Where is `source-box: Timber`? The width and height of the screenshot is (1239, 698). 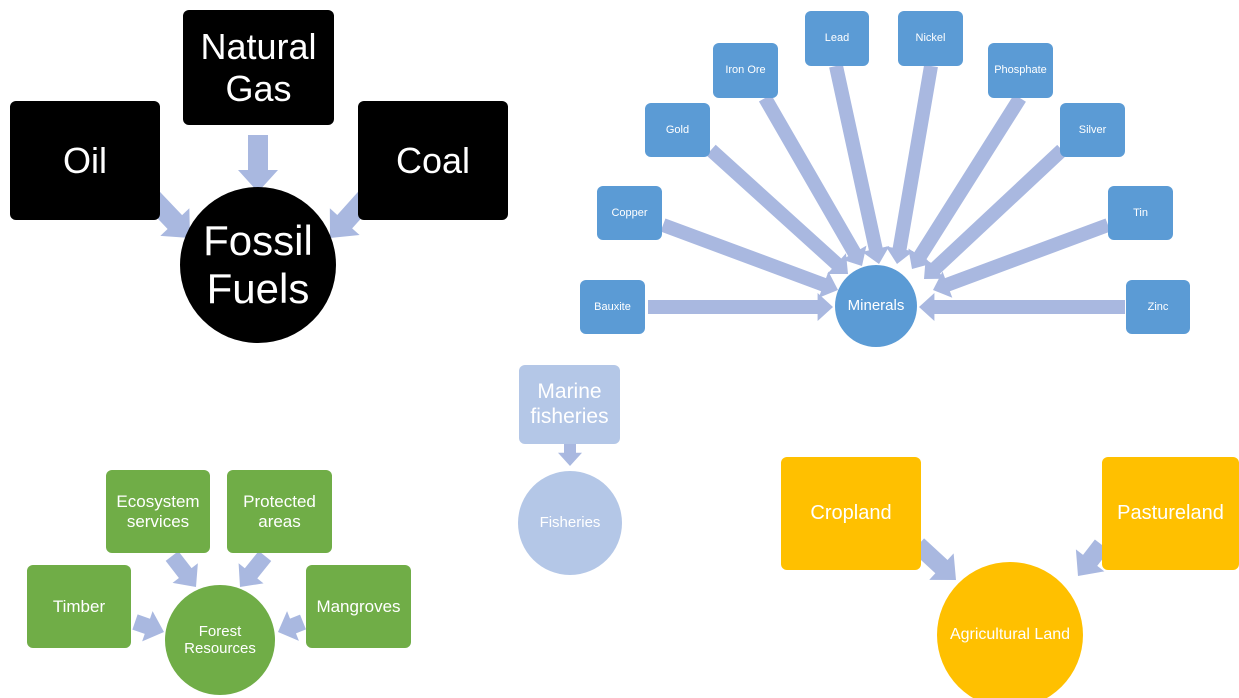
source-box: Timber is located at coordinates (79, 606).